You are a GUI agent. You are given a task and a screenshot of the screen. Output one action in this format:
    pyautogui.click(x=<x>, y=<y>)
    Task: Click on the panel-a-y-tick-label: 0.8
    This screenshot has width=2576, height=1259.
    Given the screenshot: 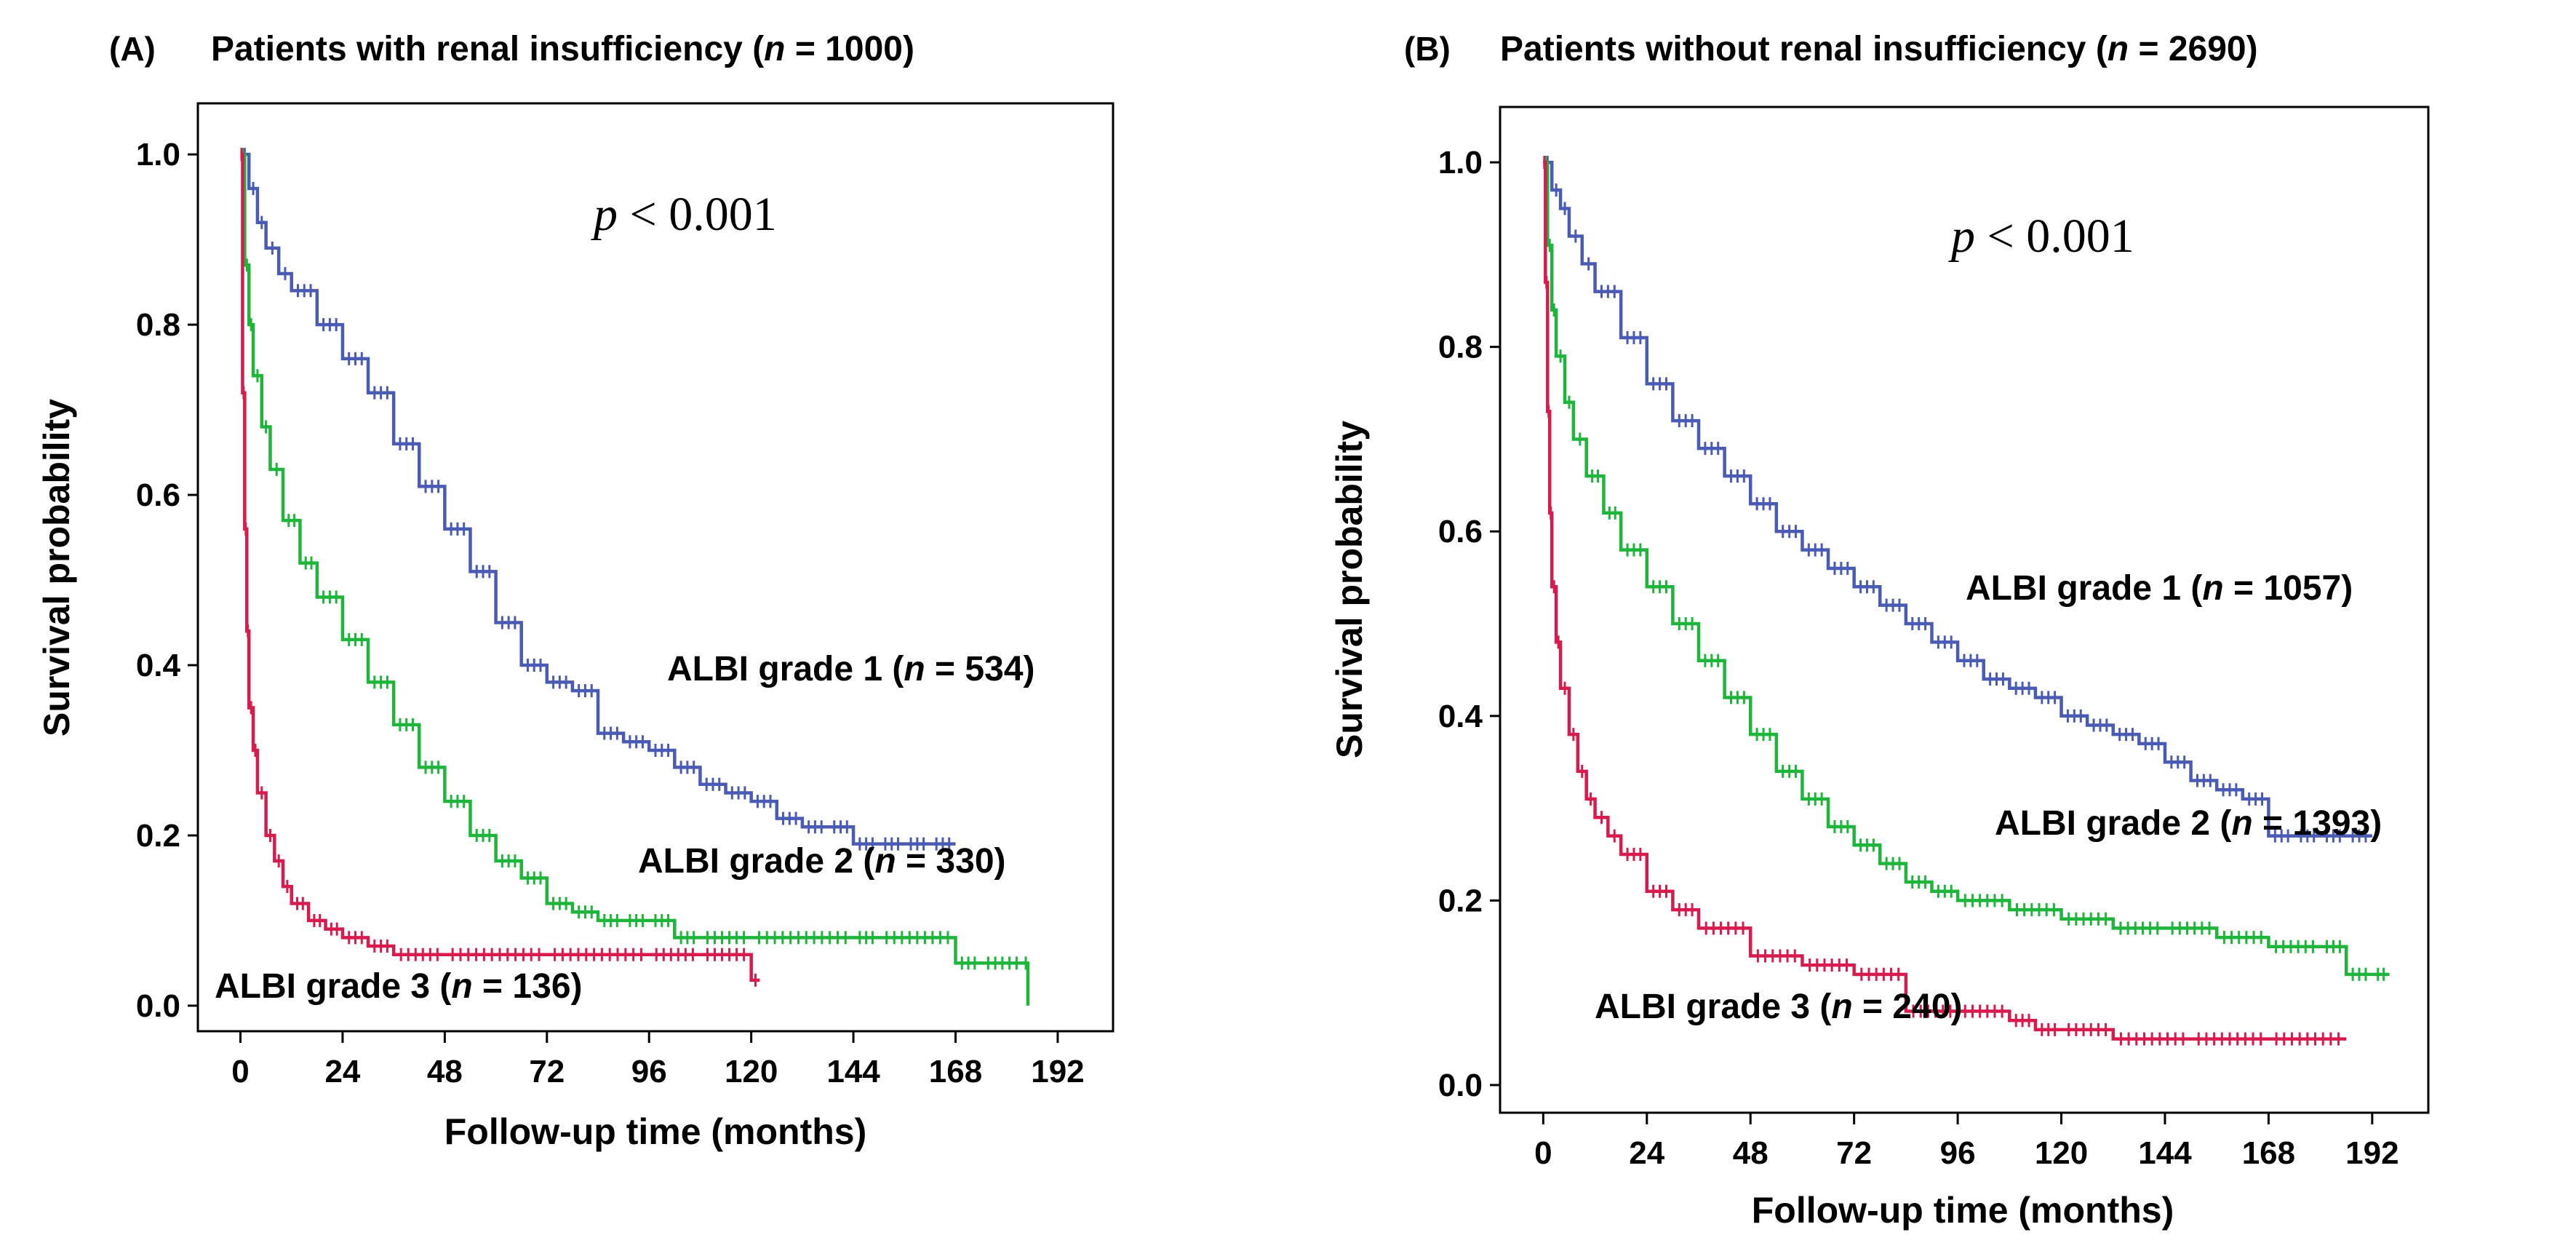 What is the action you would take?
    pyautogui.click(x=158, y=325)
    